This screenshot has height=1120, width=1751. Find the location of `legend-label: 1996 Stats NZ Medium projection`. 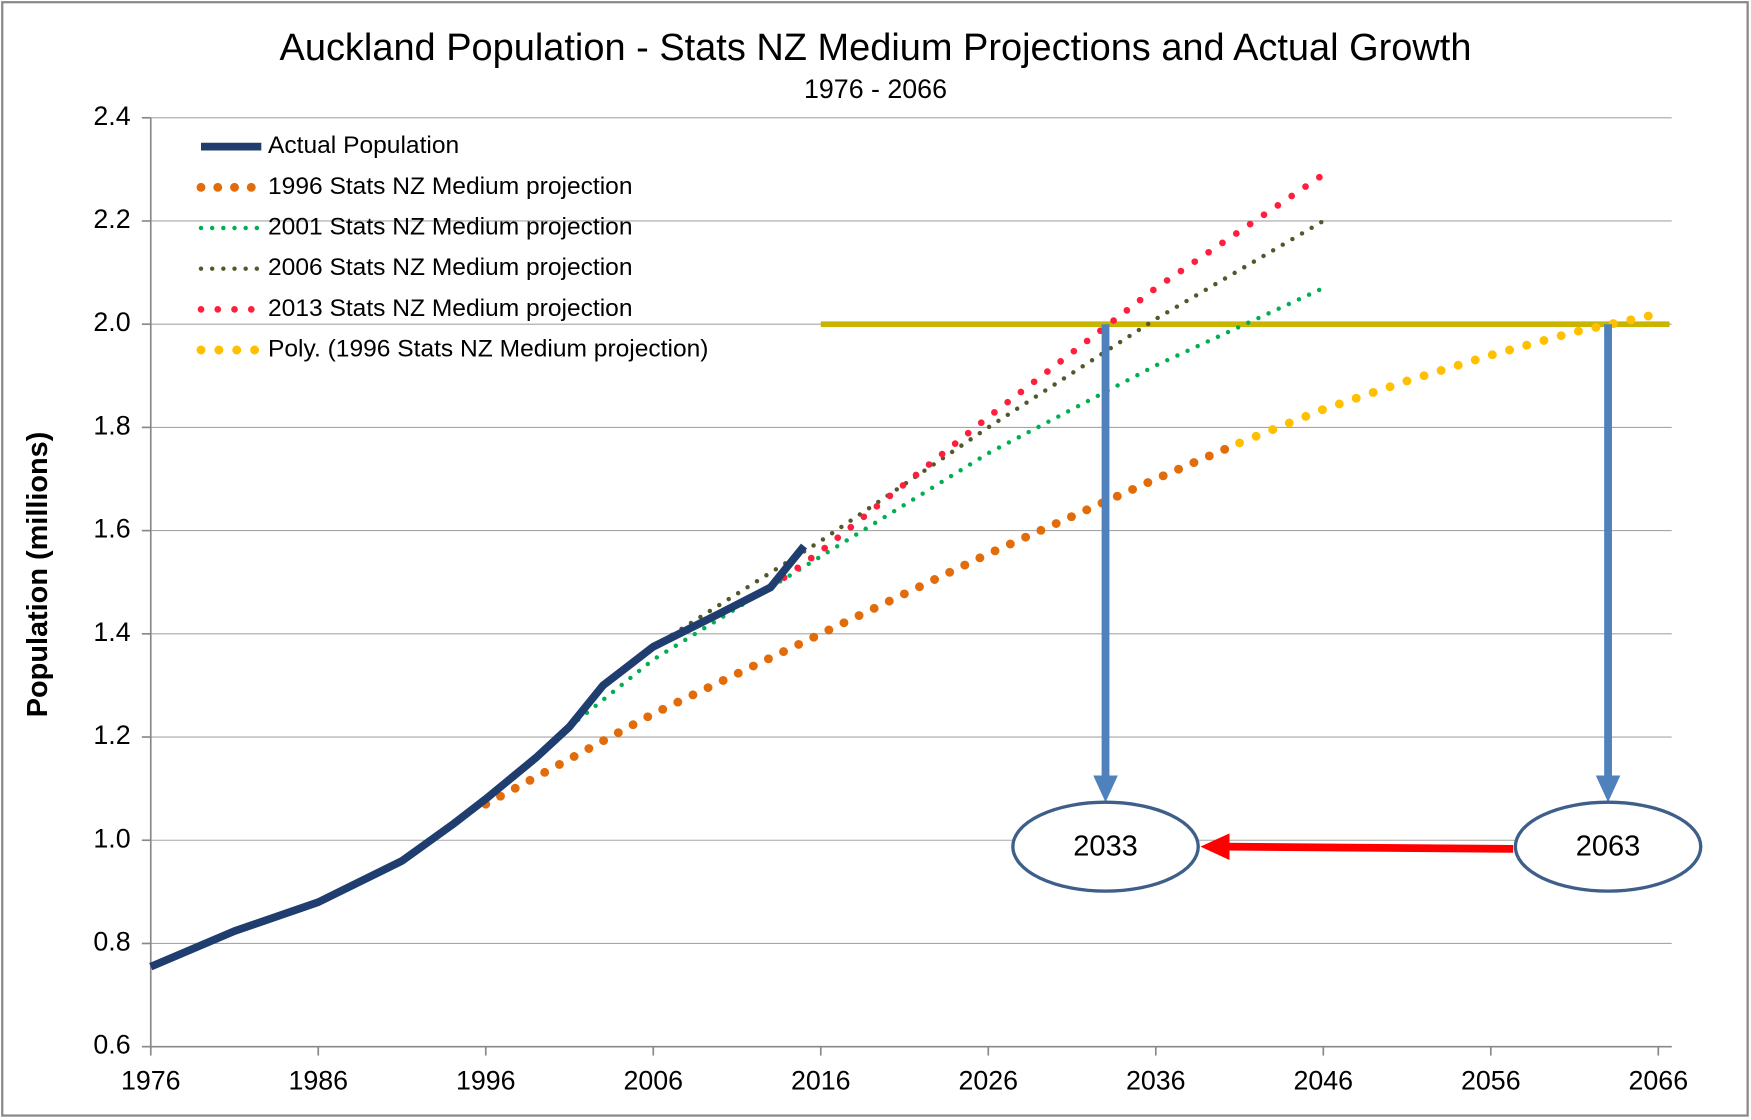

legend-label: 1996 Stats NZ Medium projection is located at coordinates (450, 186).